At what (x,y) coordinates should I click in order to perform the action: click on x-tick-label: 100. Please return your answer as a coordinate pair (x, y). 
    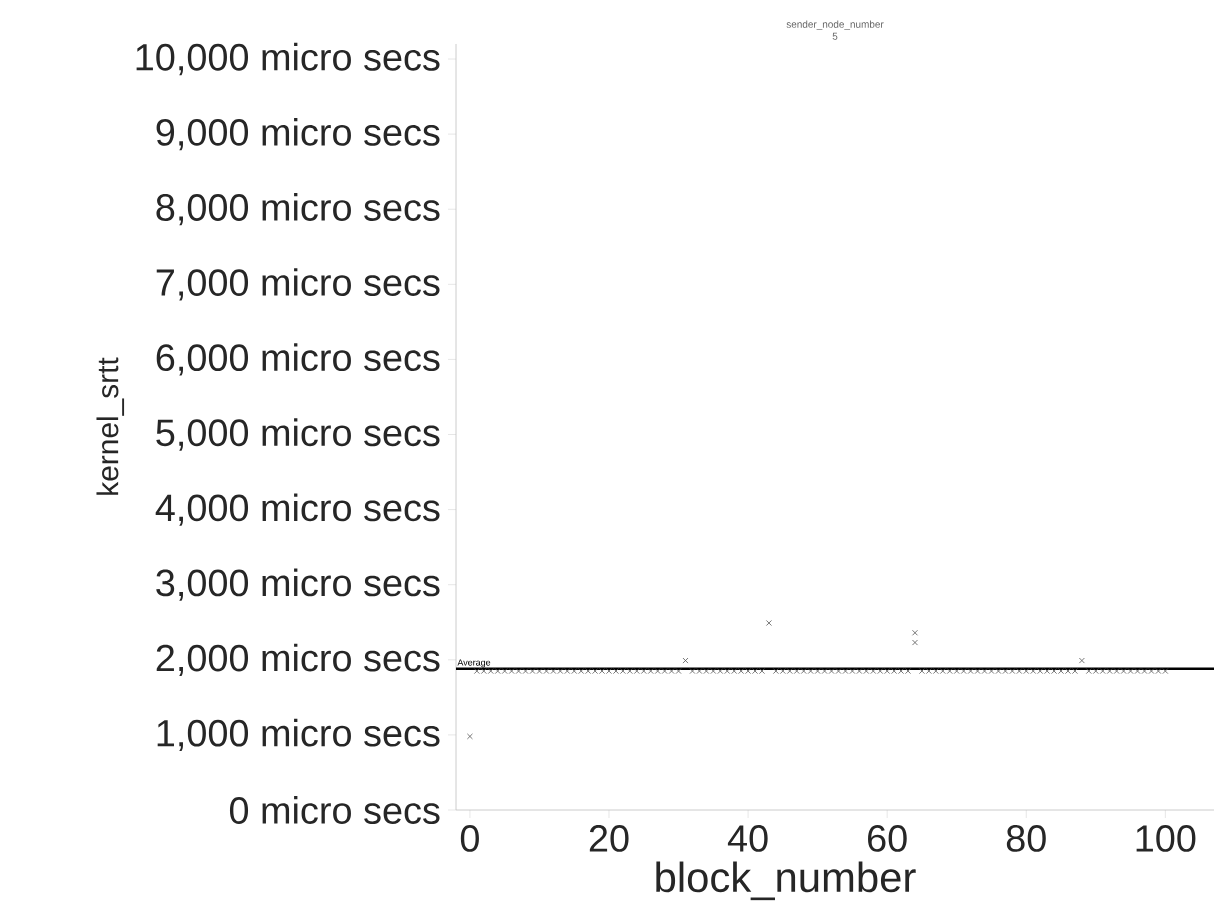
    Looking at the image, I should click on (1166, 838).